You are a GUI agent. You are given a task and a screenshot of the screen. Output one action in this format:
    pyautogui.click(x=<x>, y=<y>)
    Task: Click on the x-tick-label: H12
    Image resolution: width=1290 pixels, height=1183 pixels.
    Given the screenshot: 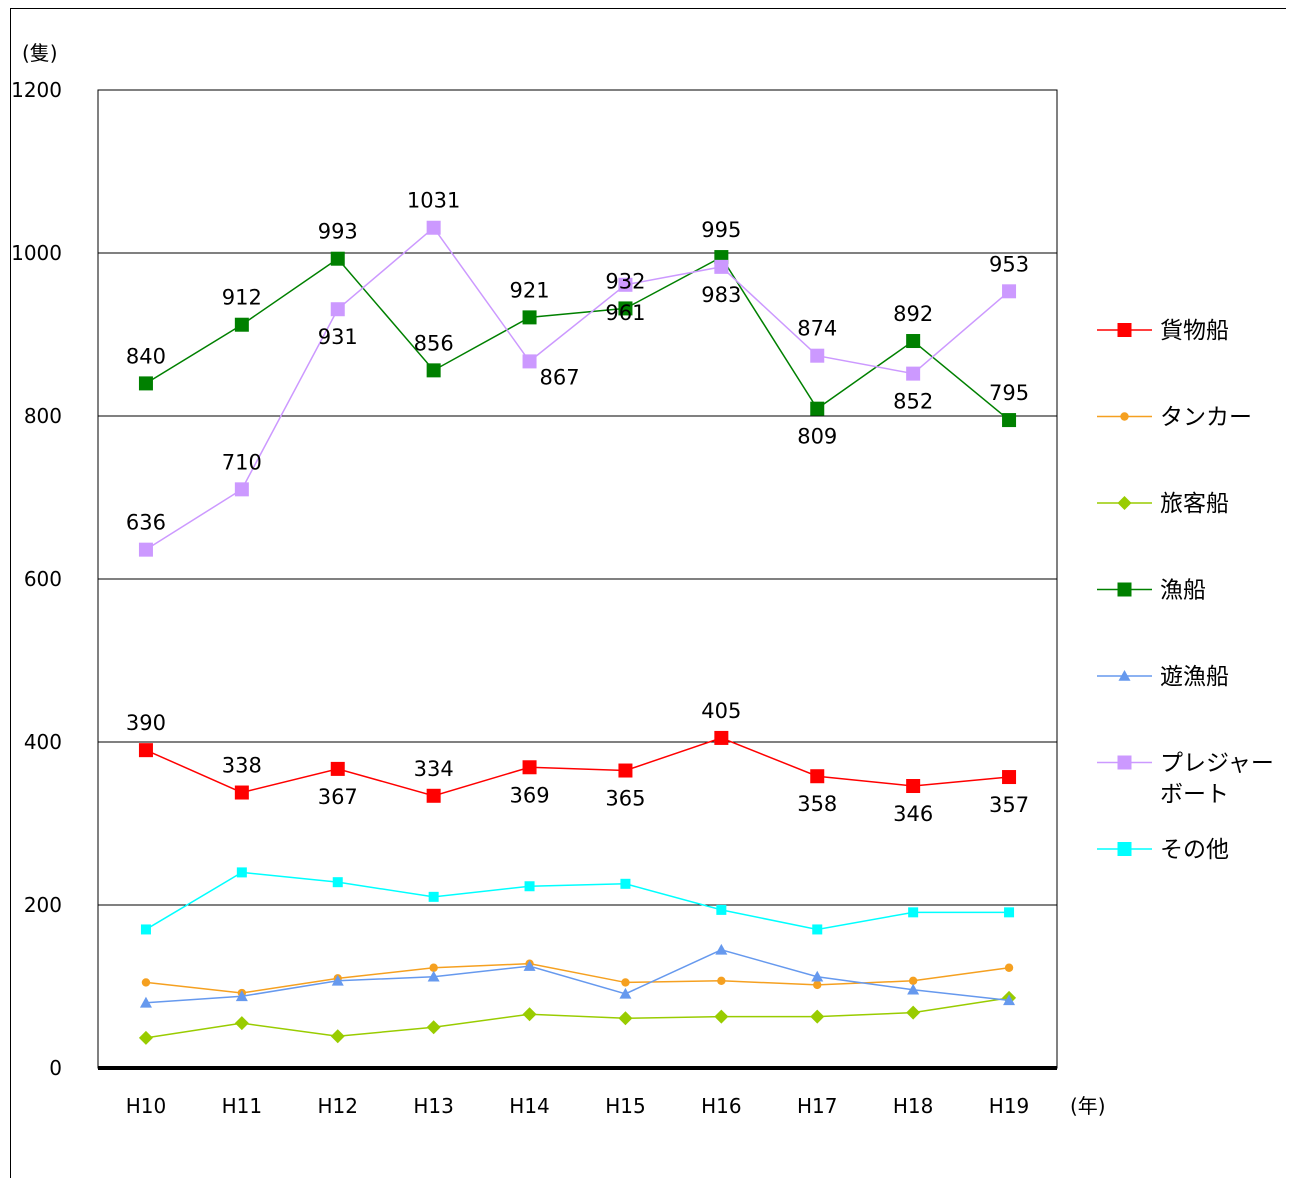 What is the action you would take?
    pyautogui.click(x=338, y=1106)
    